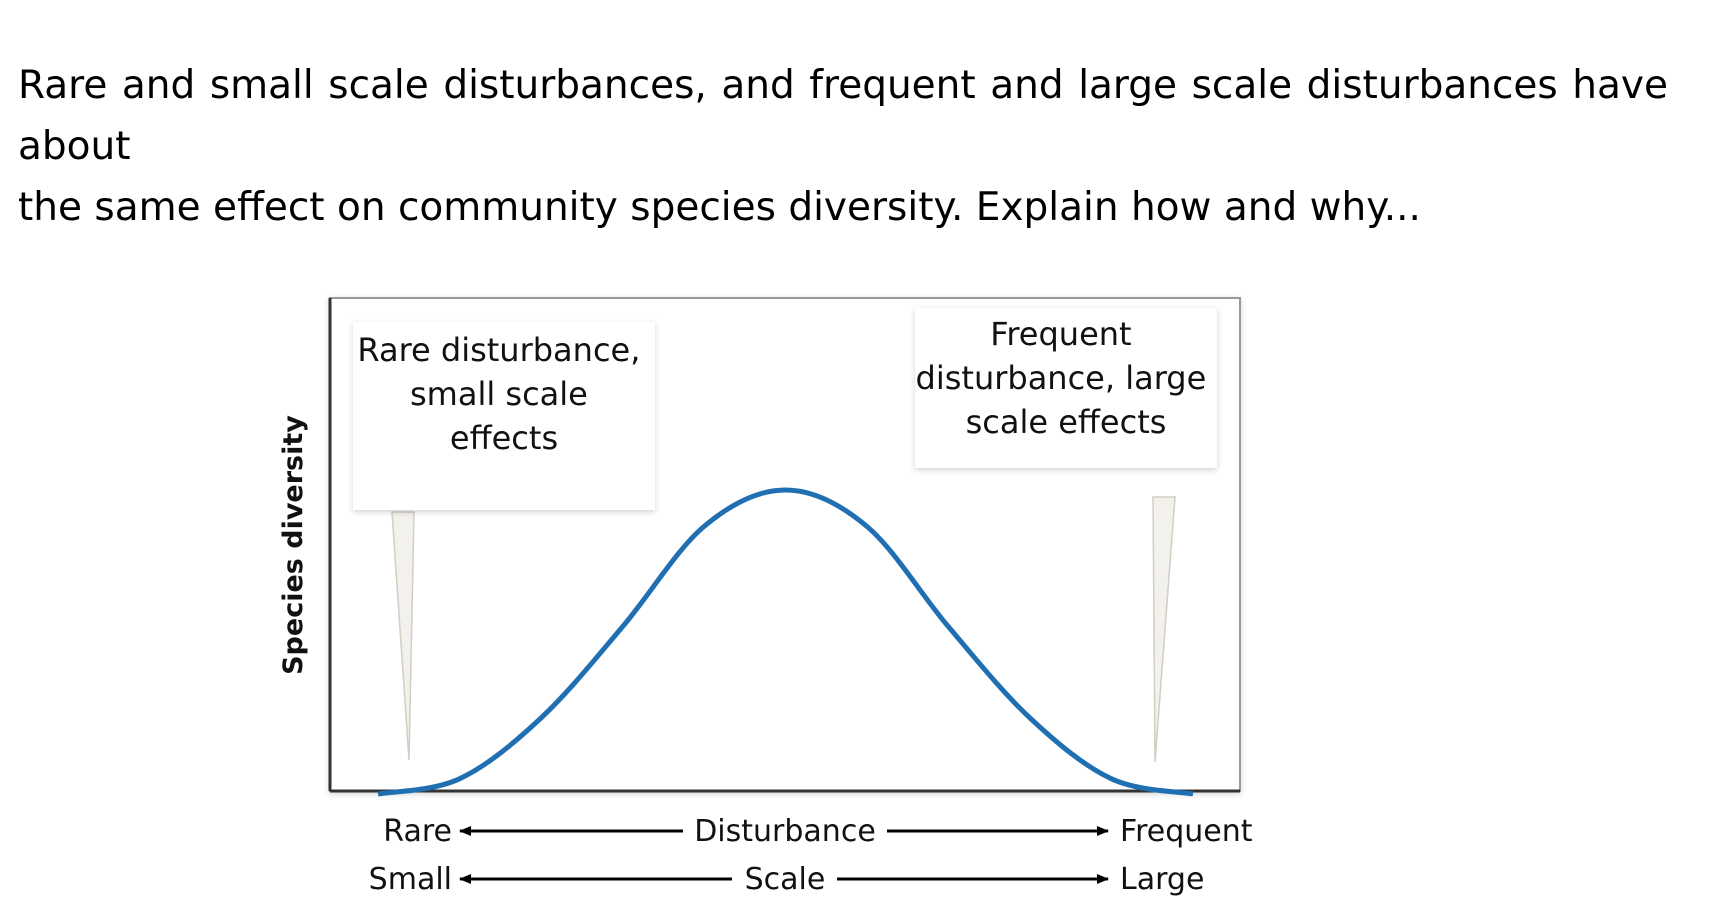 The width and height of the screenshot is (1715, 920). What do you see at coordinates (1061, 378) in the screenshot?
I see `right-callout-line-2: disturbance, large` at bounding box center [1061, 378].